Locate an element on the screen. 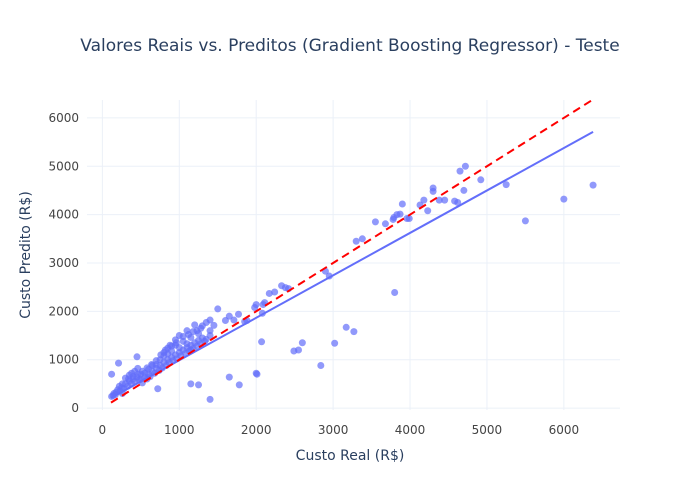  y-tick-label: 5000 is located at coordinates (63, 166).